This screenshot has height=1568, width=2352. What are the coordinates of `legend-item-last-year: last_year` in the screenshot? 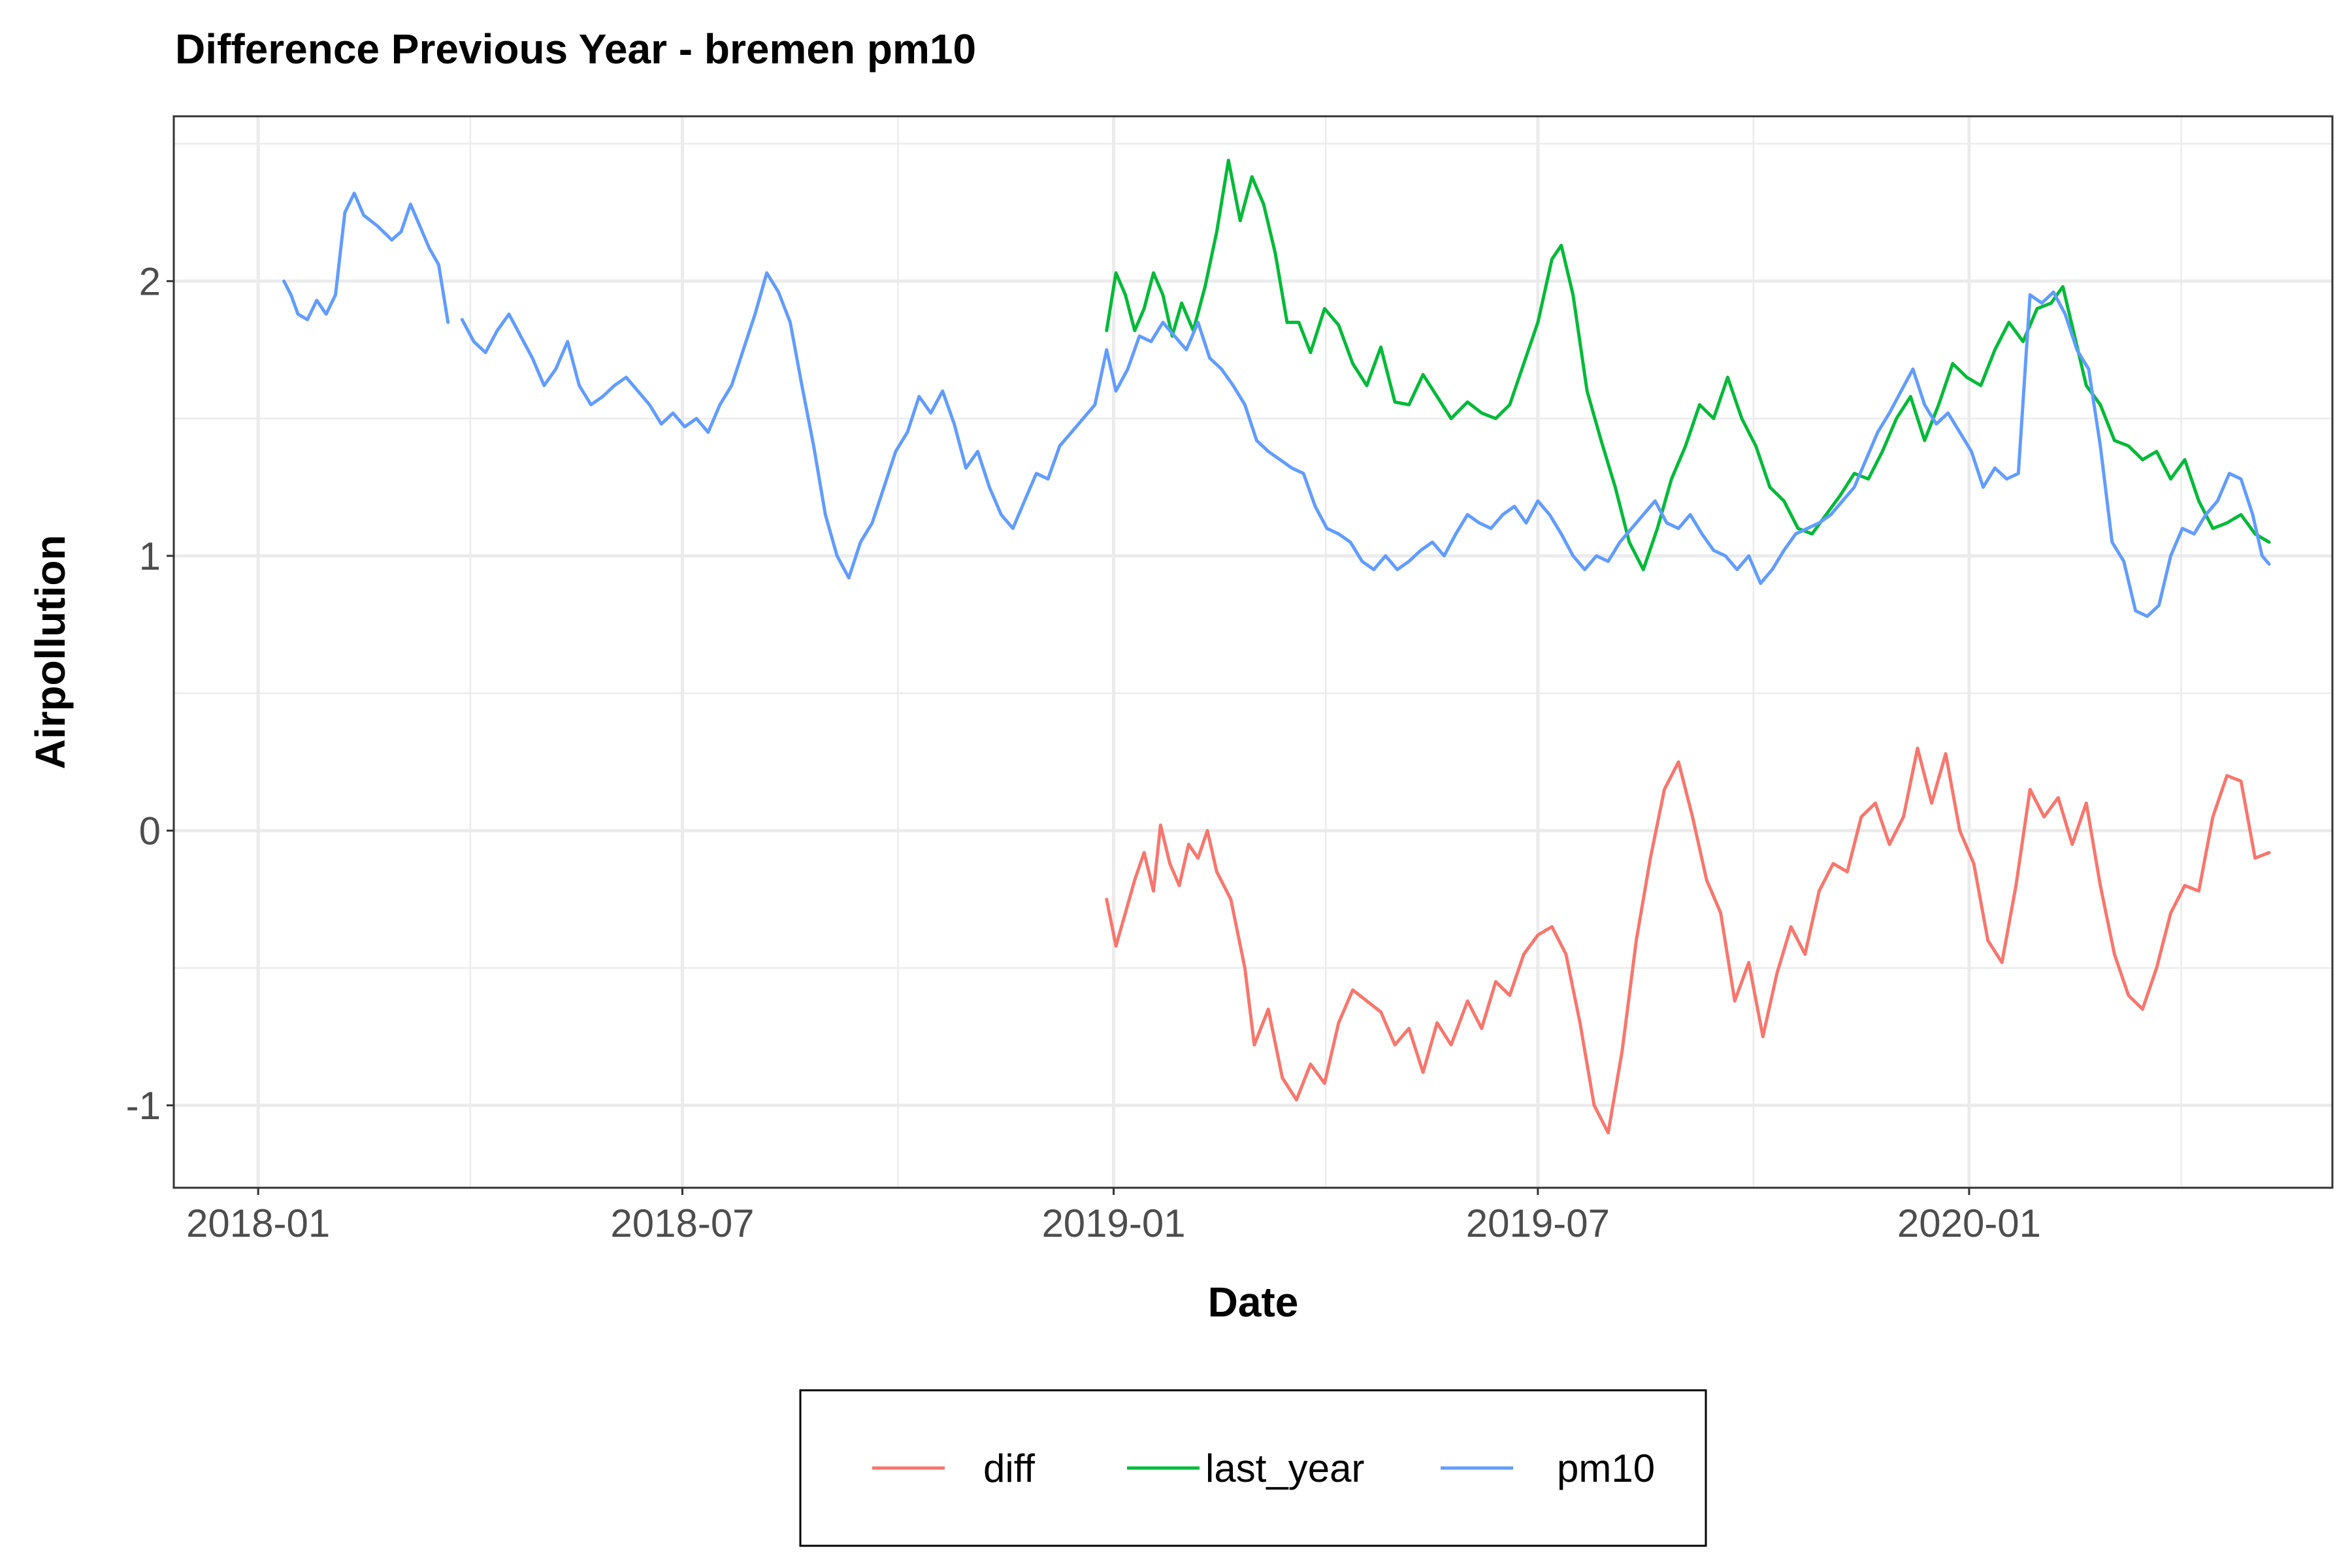 It's located at (1245, 1468).